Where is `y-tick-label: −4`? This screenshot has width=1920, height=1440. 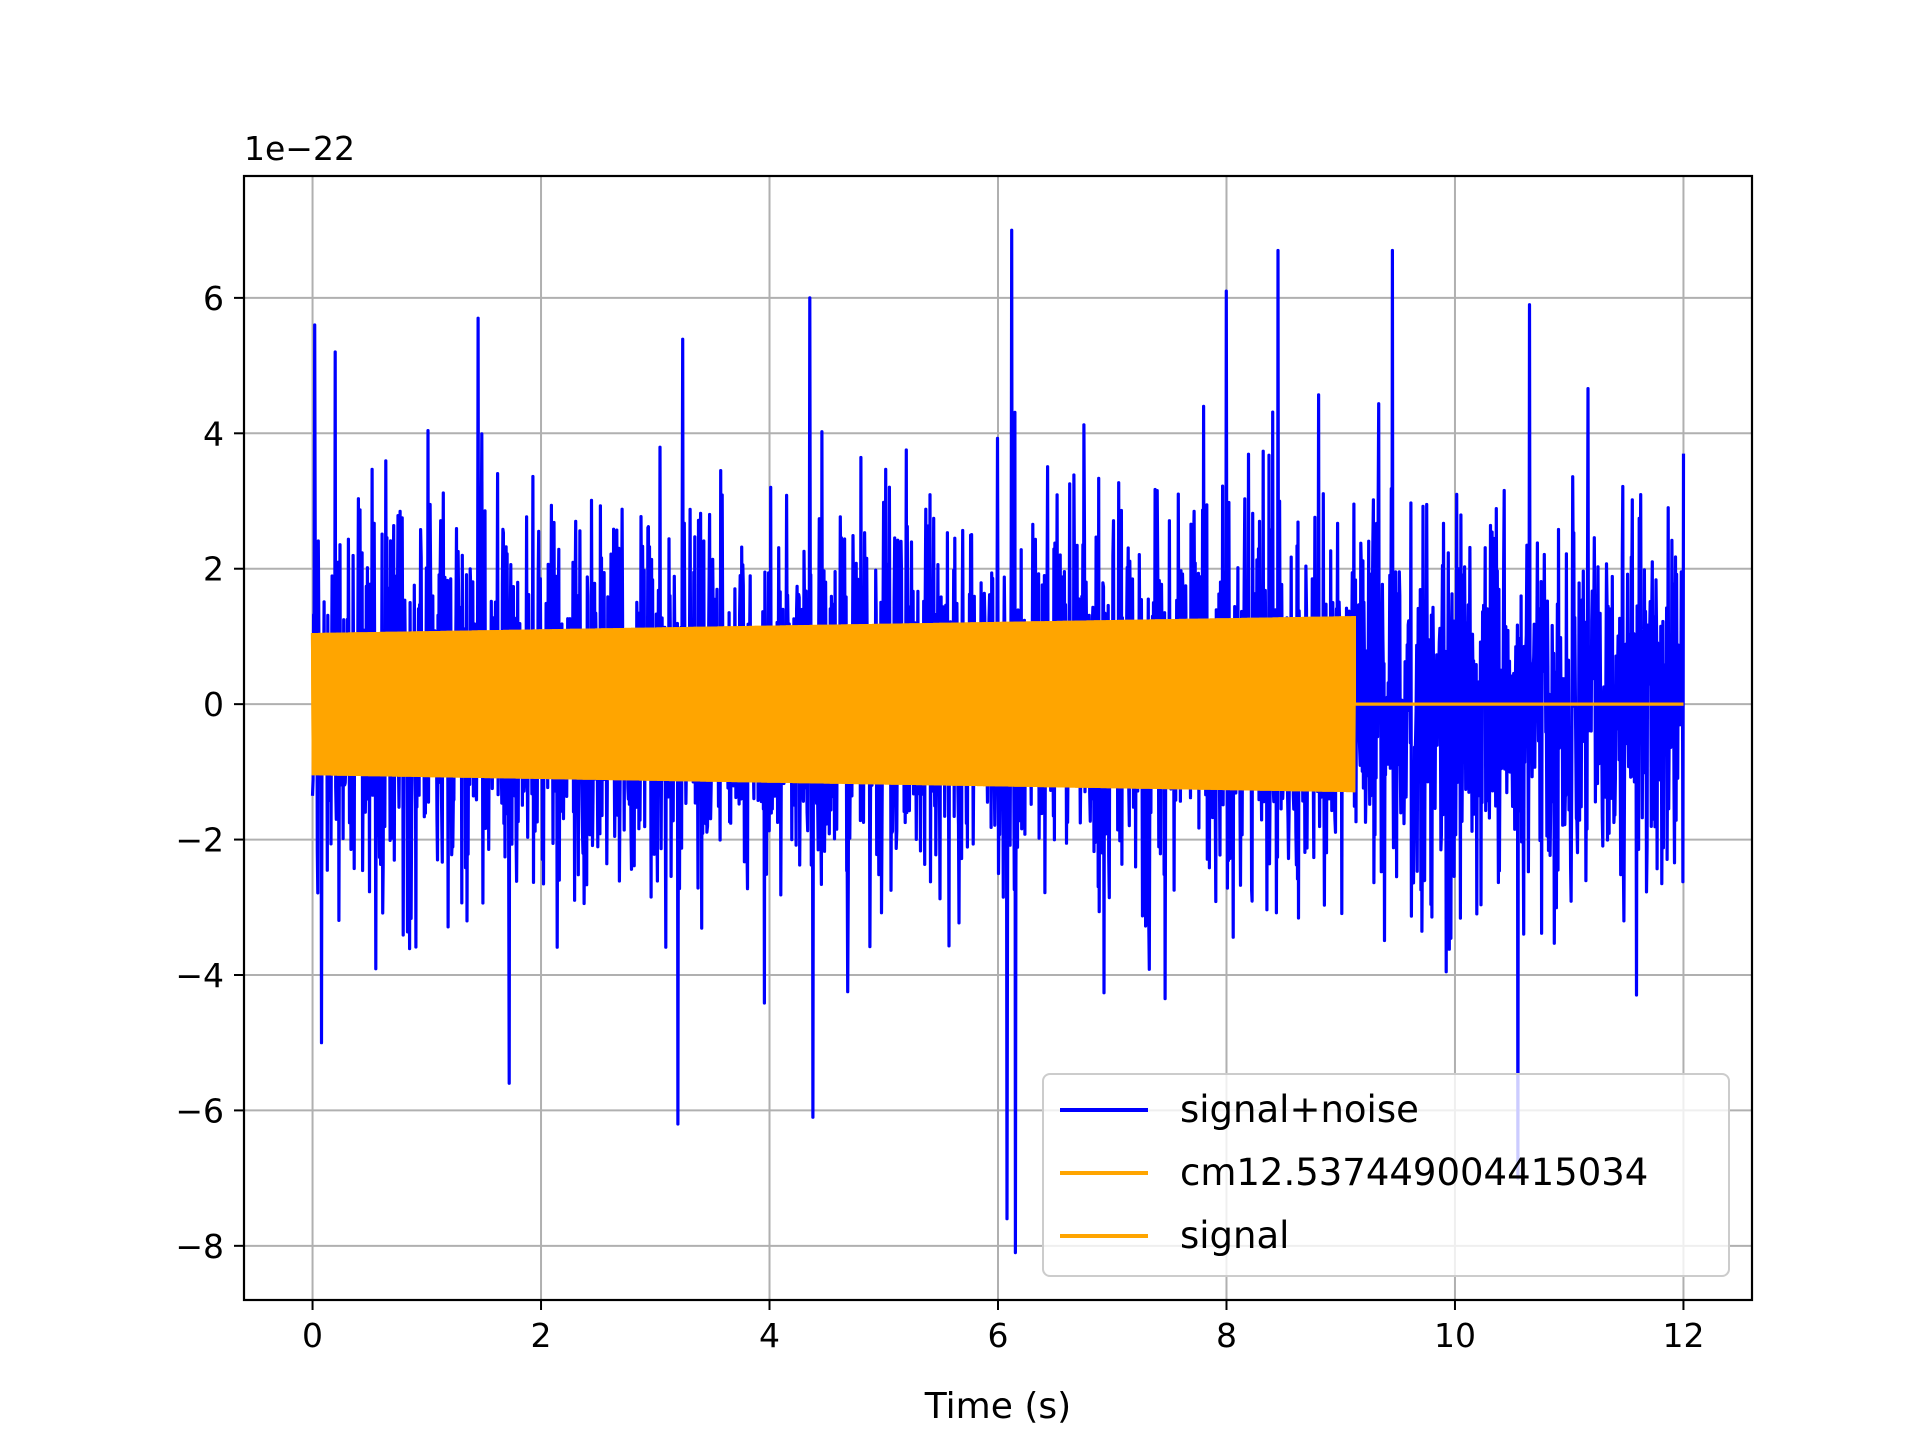 y-tick-label: −4 is located at coordinates (199, 975).